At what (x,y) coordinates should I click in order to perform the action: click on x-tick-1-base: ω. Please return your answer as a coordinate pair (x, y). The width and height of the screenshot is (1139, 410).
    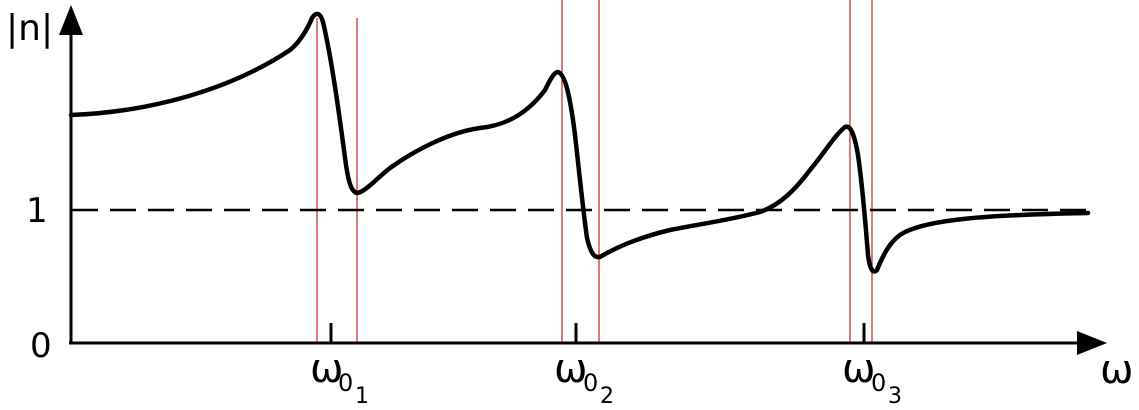
    Looking at the image, I should click on (327, 369).